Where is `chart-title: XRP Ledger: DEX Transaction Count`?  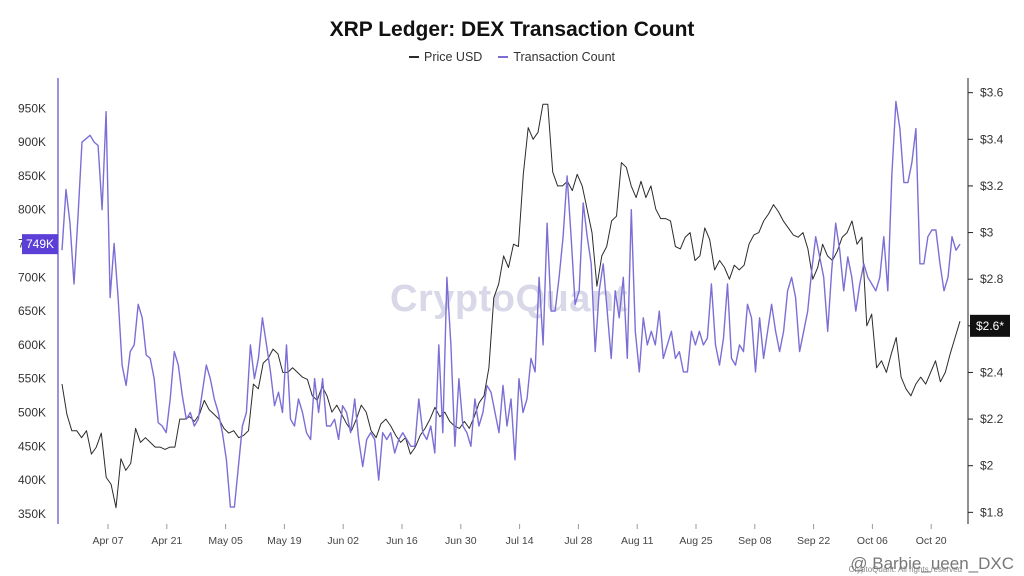 chart-title: XRP Ledger: DEX Transaction Count is located at coordinates (512, 29).